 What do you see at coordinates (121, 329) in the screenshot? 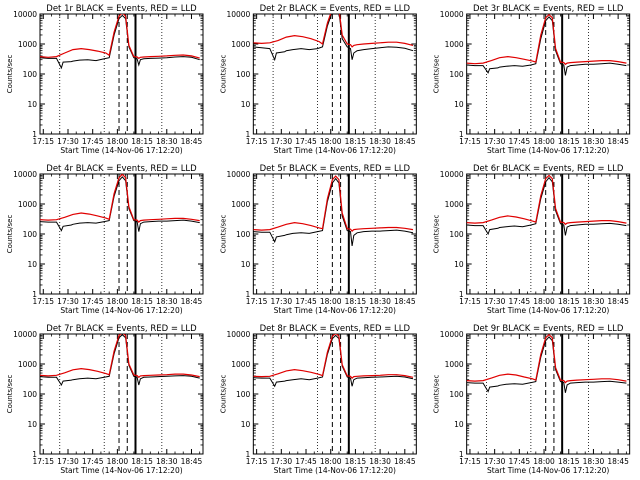
I see `panel-title: Det 7r BLACK = Events, RED = LLD` at bounding box center [121, 329].